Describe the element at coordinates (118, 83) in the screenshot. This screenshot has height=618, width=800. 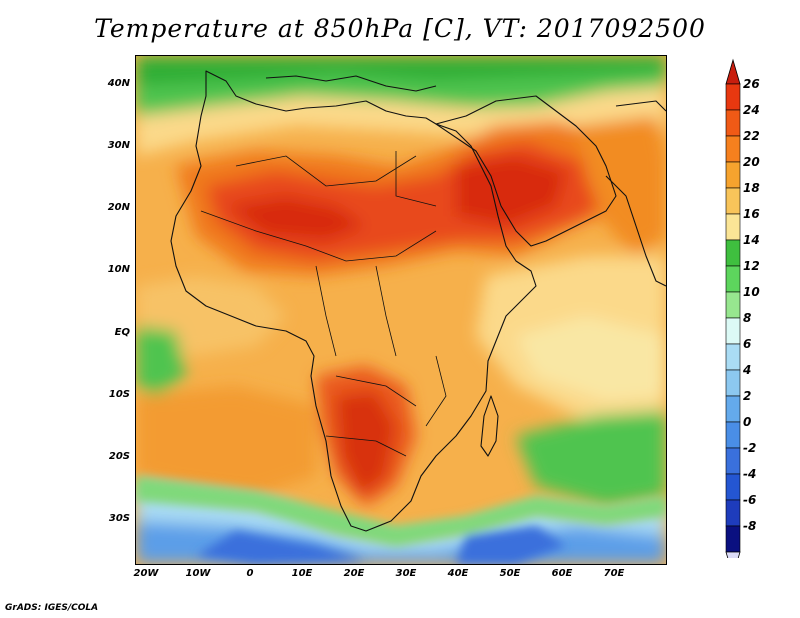
I see `lat-label-40n: 40N` at that location.